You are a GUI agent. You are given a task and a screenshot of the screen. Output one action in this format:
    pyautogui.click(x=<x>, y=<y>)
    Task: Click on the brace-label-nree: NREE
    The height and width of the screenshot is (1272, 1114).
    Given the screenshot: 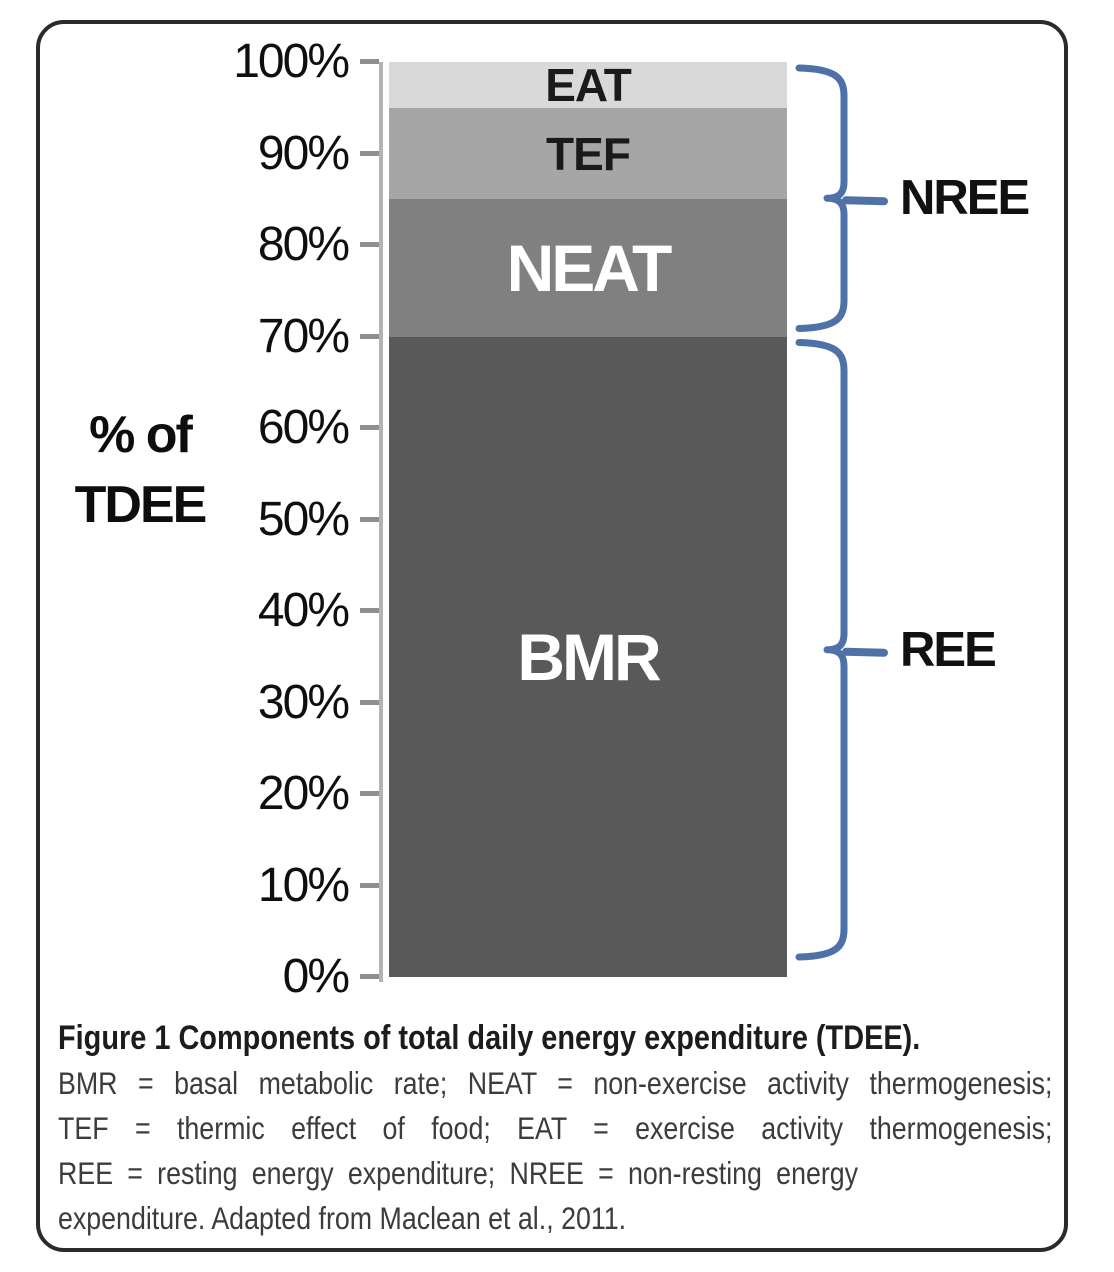 What is the action you would take?
    pyautogui.click(x=965, y=198)
    